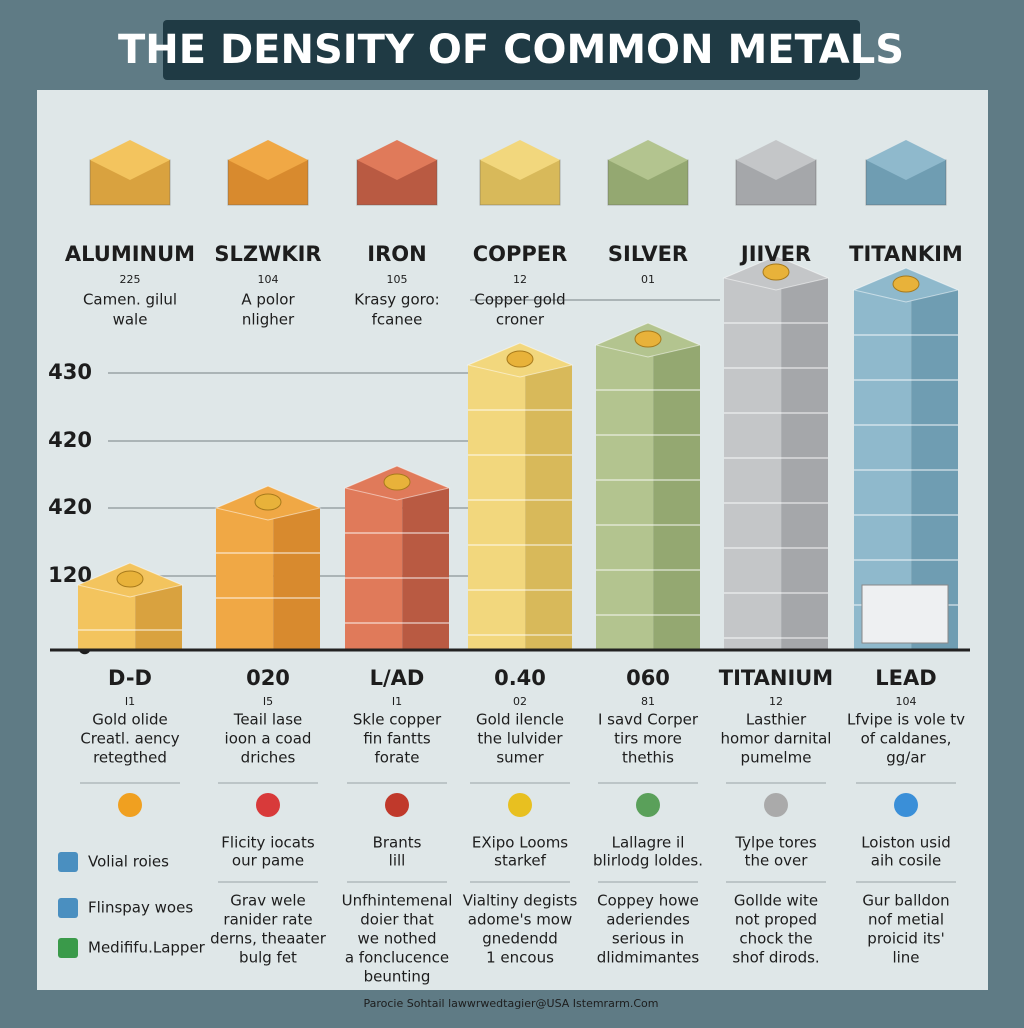 The height and width of the screenshot is (1028, 1024). I want to click on note: Brants, so click(397, 843).